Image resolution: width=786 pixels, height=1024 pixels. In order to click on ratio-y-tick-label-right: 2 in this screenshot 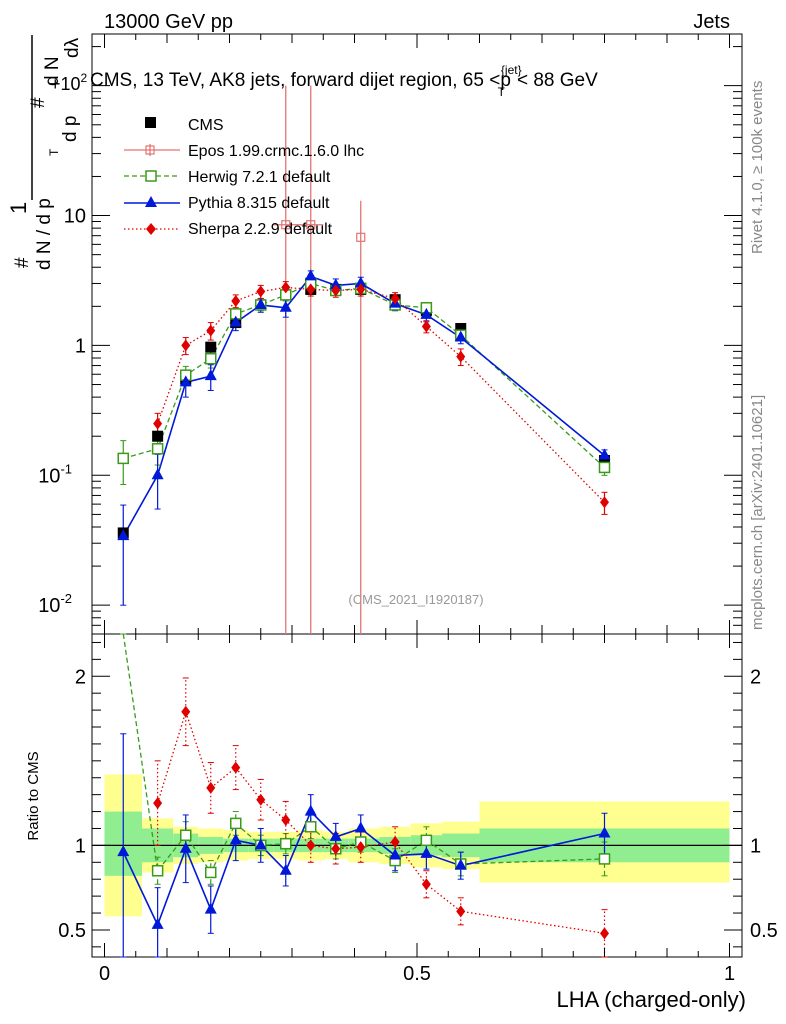, I will do `click(755, 677)`.